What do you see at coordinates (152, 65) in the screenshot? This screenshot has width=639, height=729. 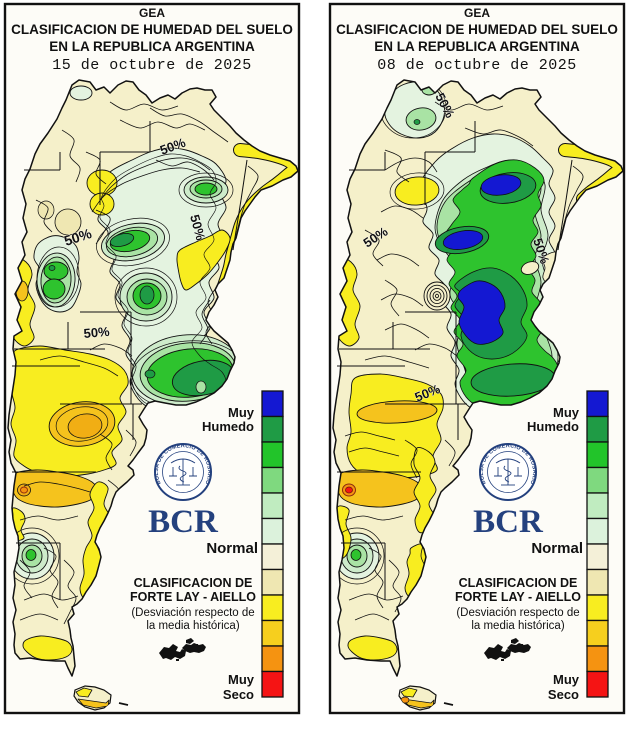 I see `svg-text: 15 de octubre de 2025` at bounding box center [152, 65].